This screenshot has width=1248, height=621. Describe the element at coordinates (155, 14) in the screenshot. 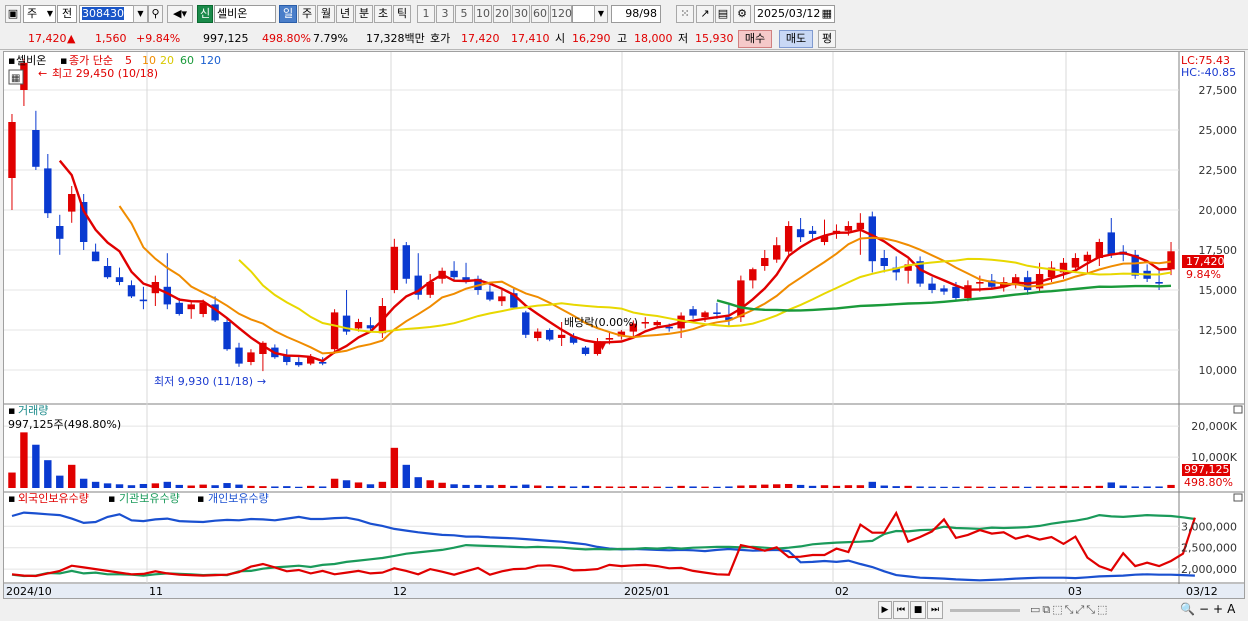

I see `search-icon: ⚲` at that location.